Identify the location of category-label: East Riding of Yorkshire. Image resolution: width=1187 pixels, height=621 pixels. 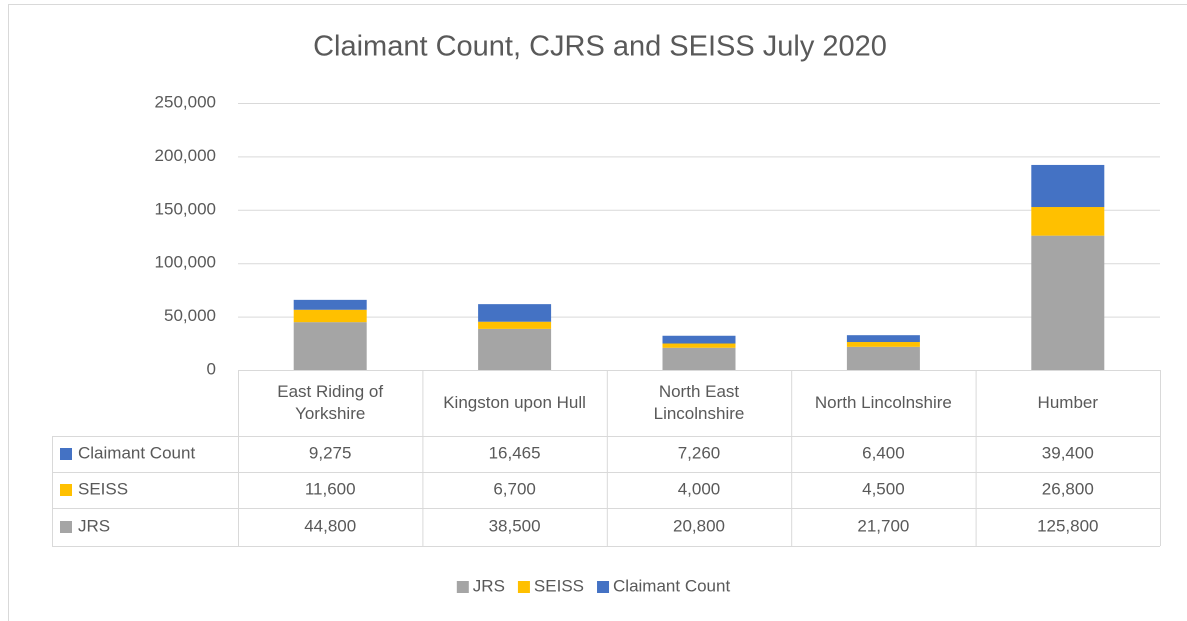
(330, 402).